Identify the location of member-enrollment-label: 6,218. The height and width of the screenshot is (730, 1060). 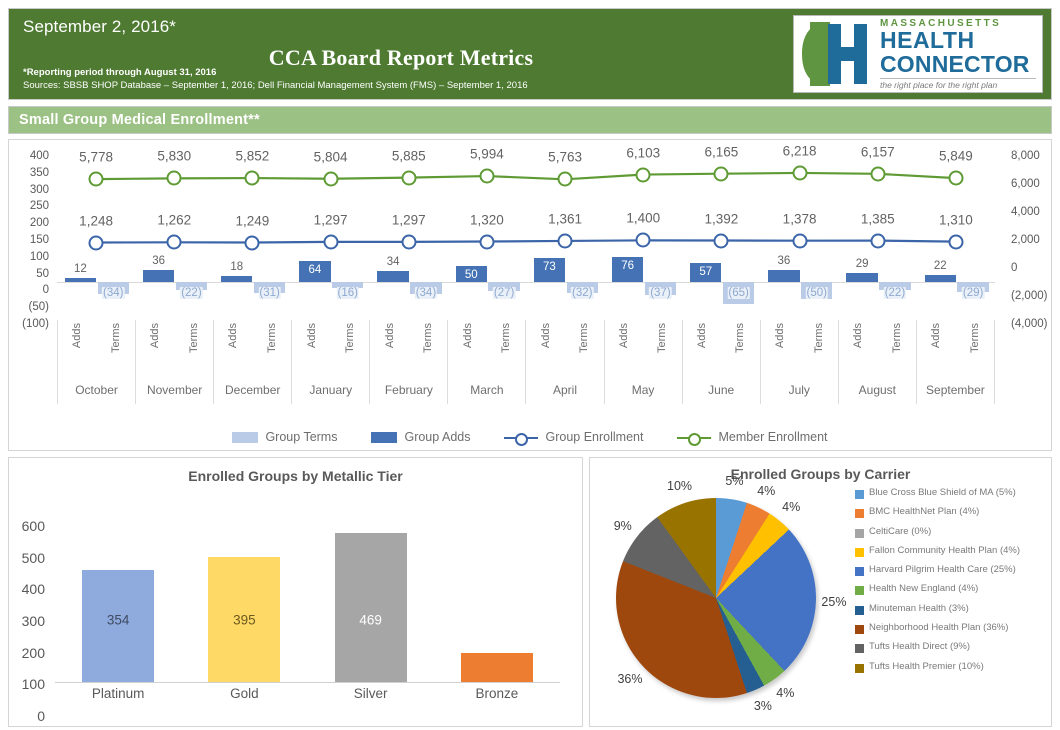
(799, 151).